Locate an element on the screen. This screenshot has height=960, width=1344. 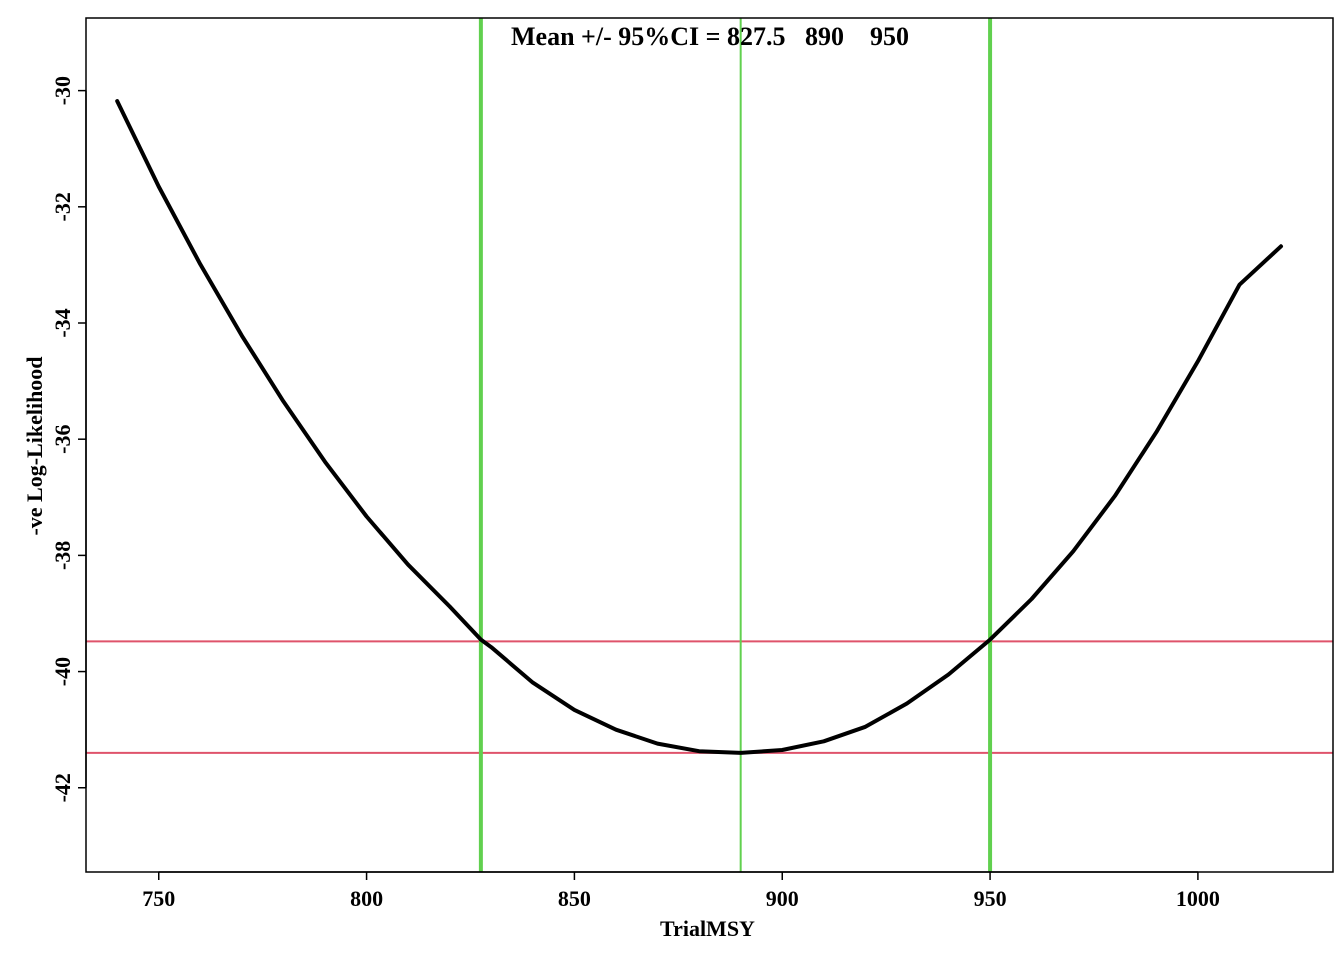
x-axis-title: TrialMSY is located at coordinates (707, 928).